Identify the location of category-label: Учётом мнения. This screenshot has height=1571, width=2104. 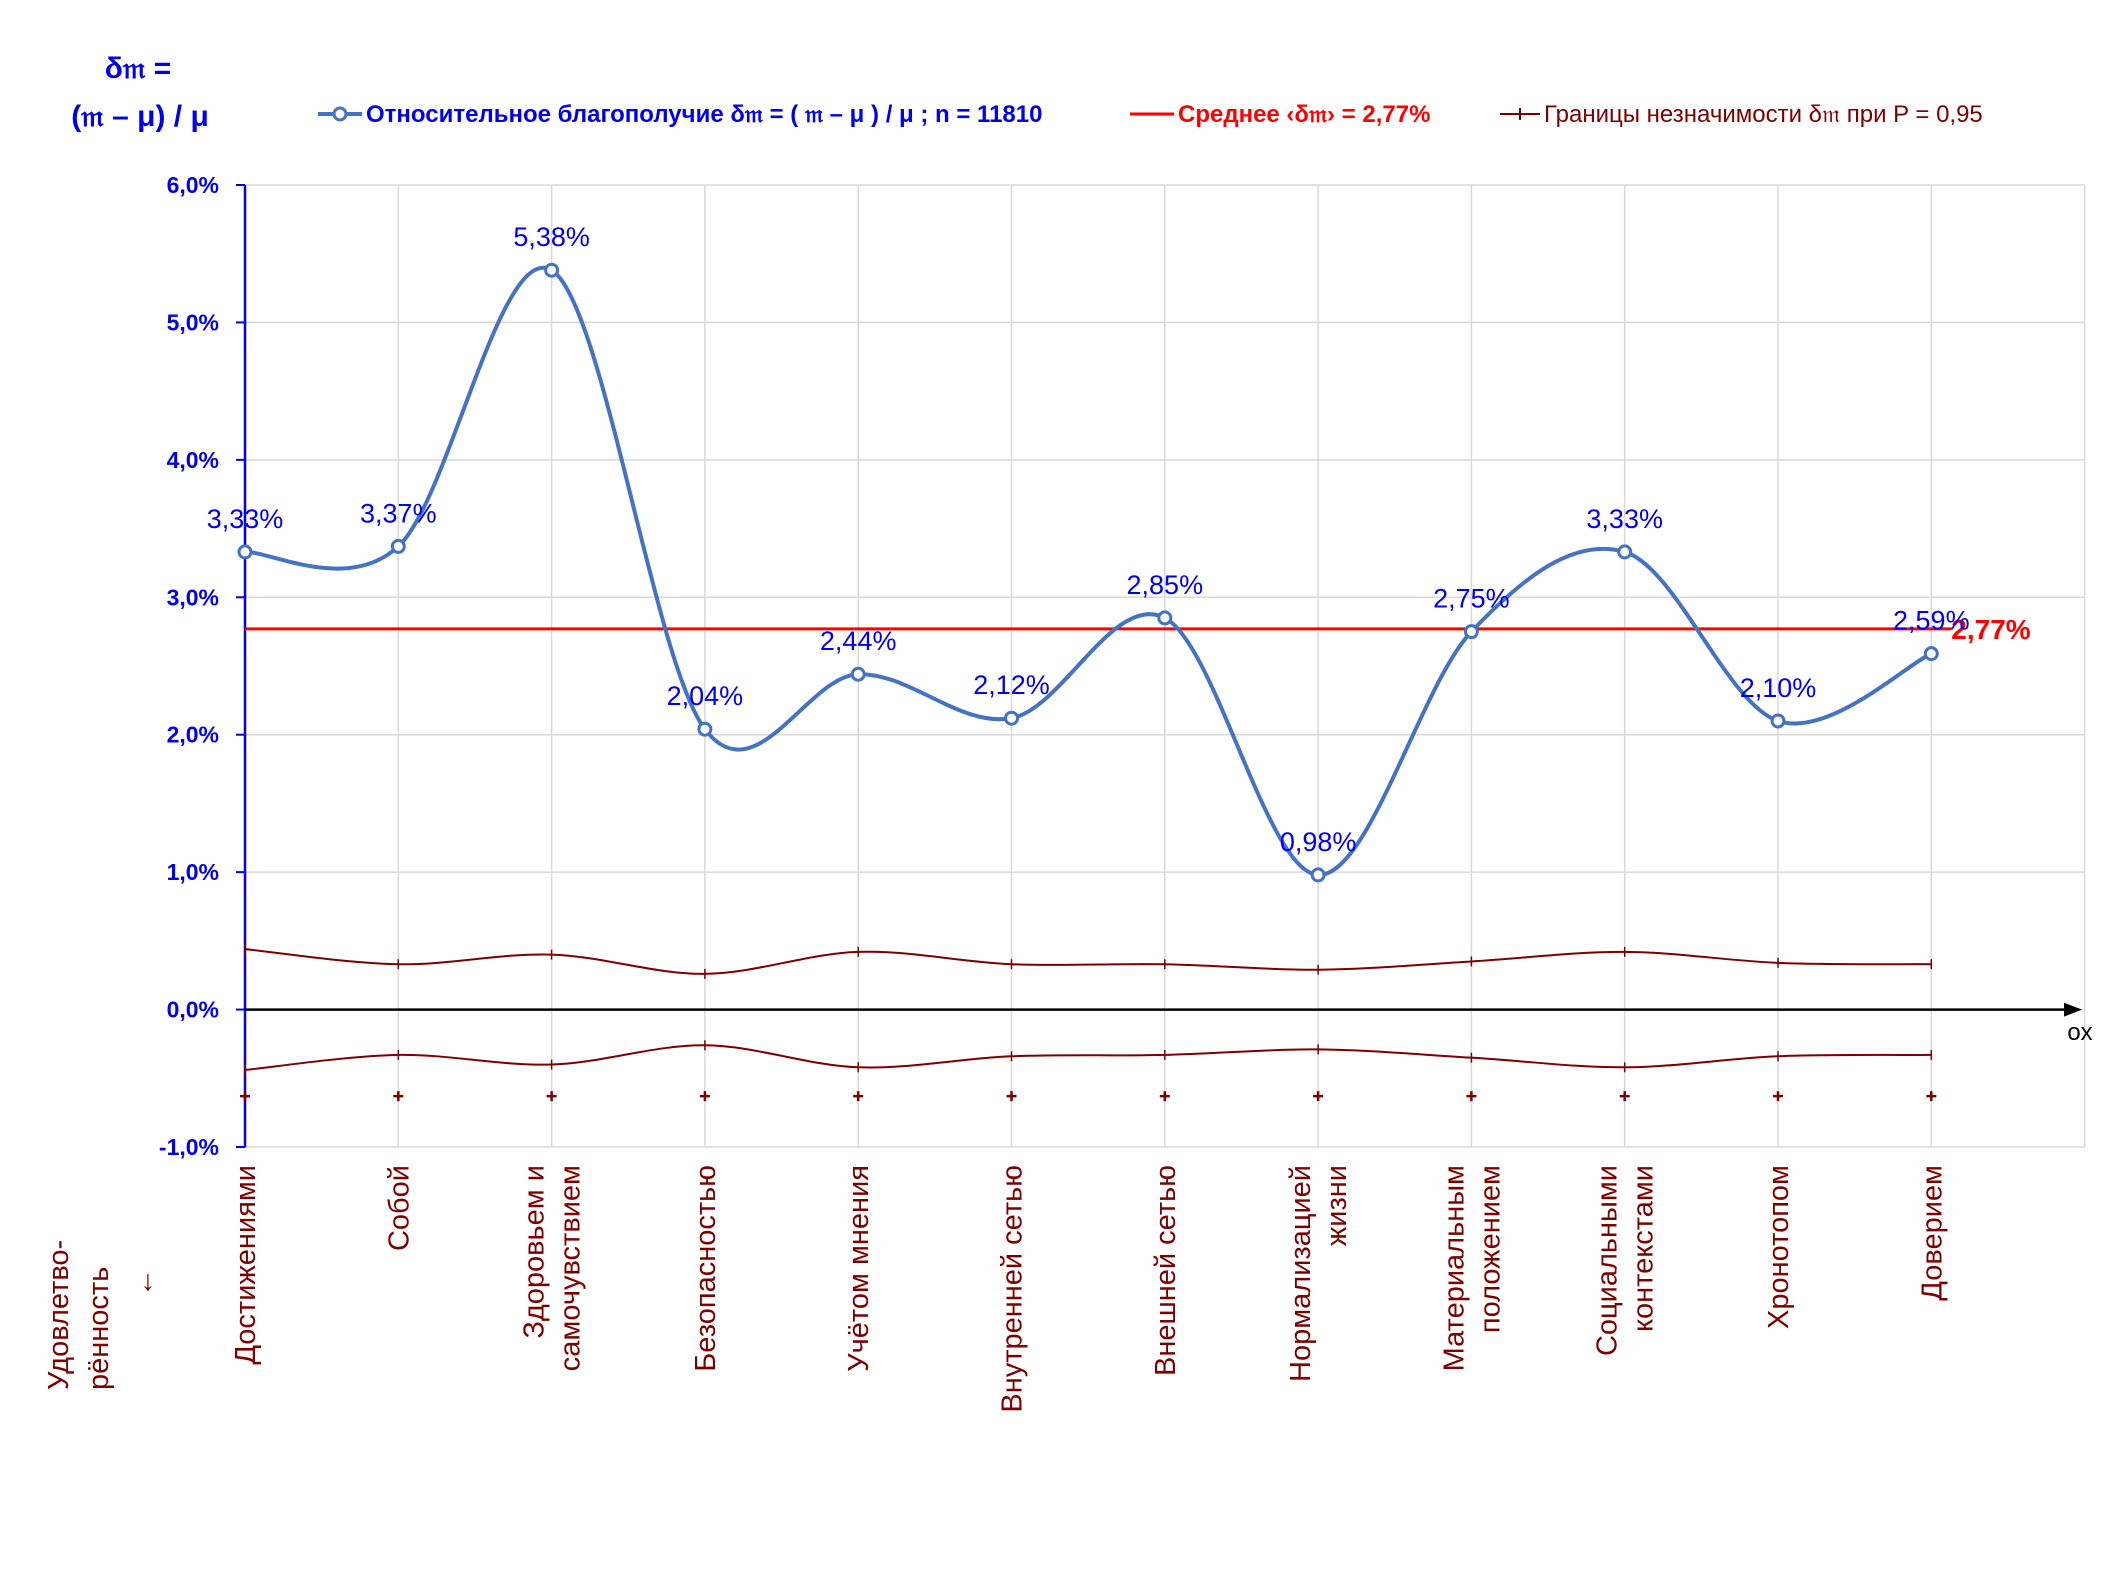
(859, 1268).